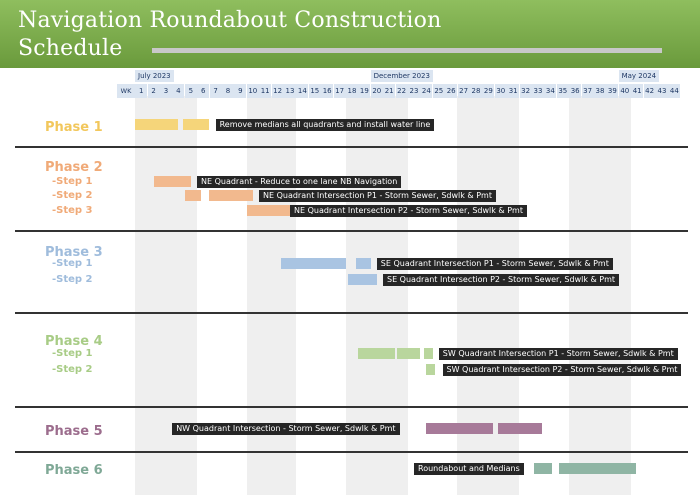 This screenshot has height=495, width=700. Describe the element at coordinates (72, 210) in the screenshot. I see `step-label: -Step 3` at that location.